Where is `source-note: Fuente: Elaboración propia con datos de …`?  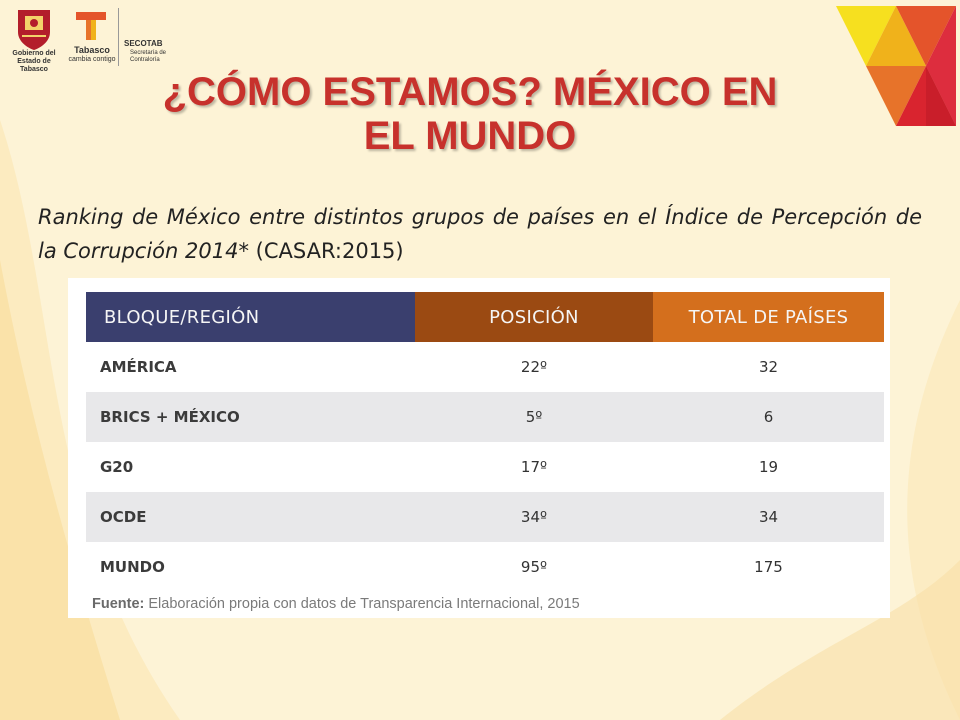
source-note: Fuente: Elaboración propia con datos de … is located at coordinates (336, 604).